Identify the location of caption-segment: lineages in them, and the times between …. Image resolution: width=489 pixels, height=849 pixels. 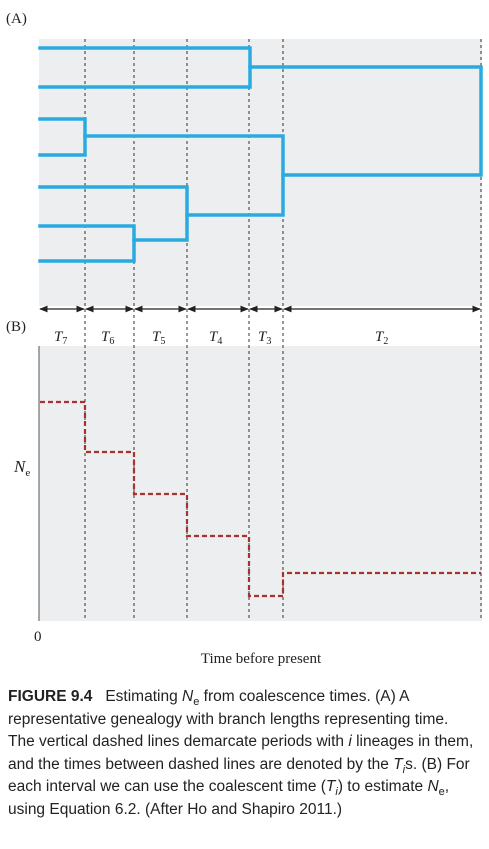
(241, 753).